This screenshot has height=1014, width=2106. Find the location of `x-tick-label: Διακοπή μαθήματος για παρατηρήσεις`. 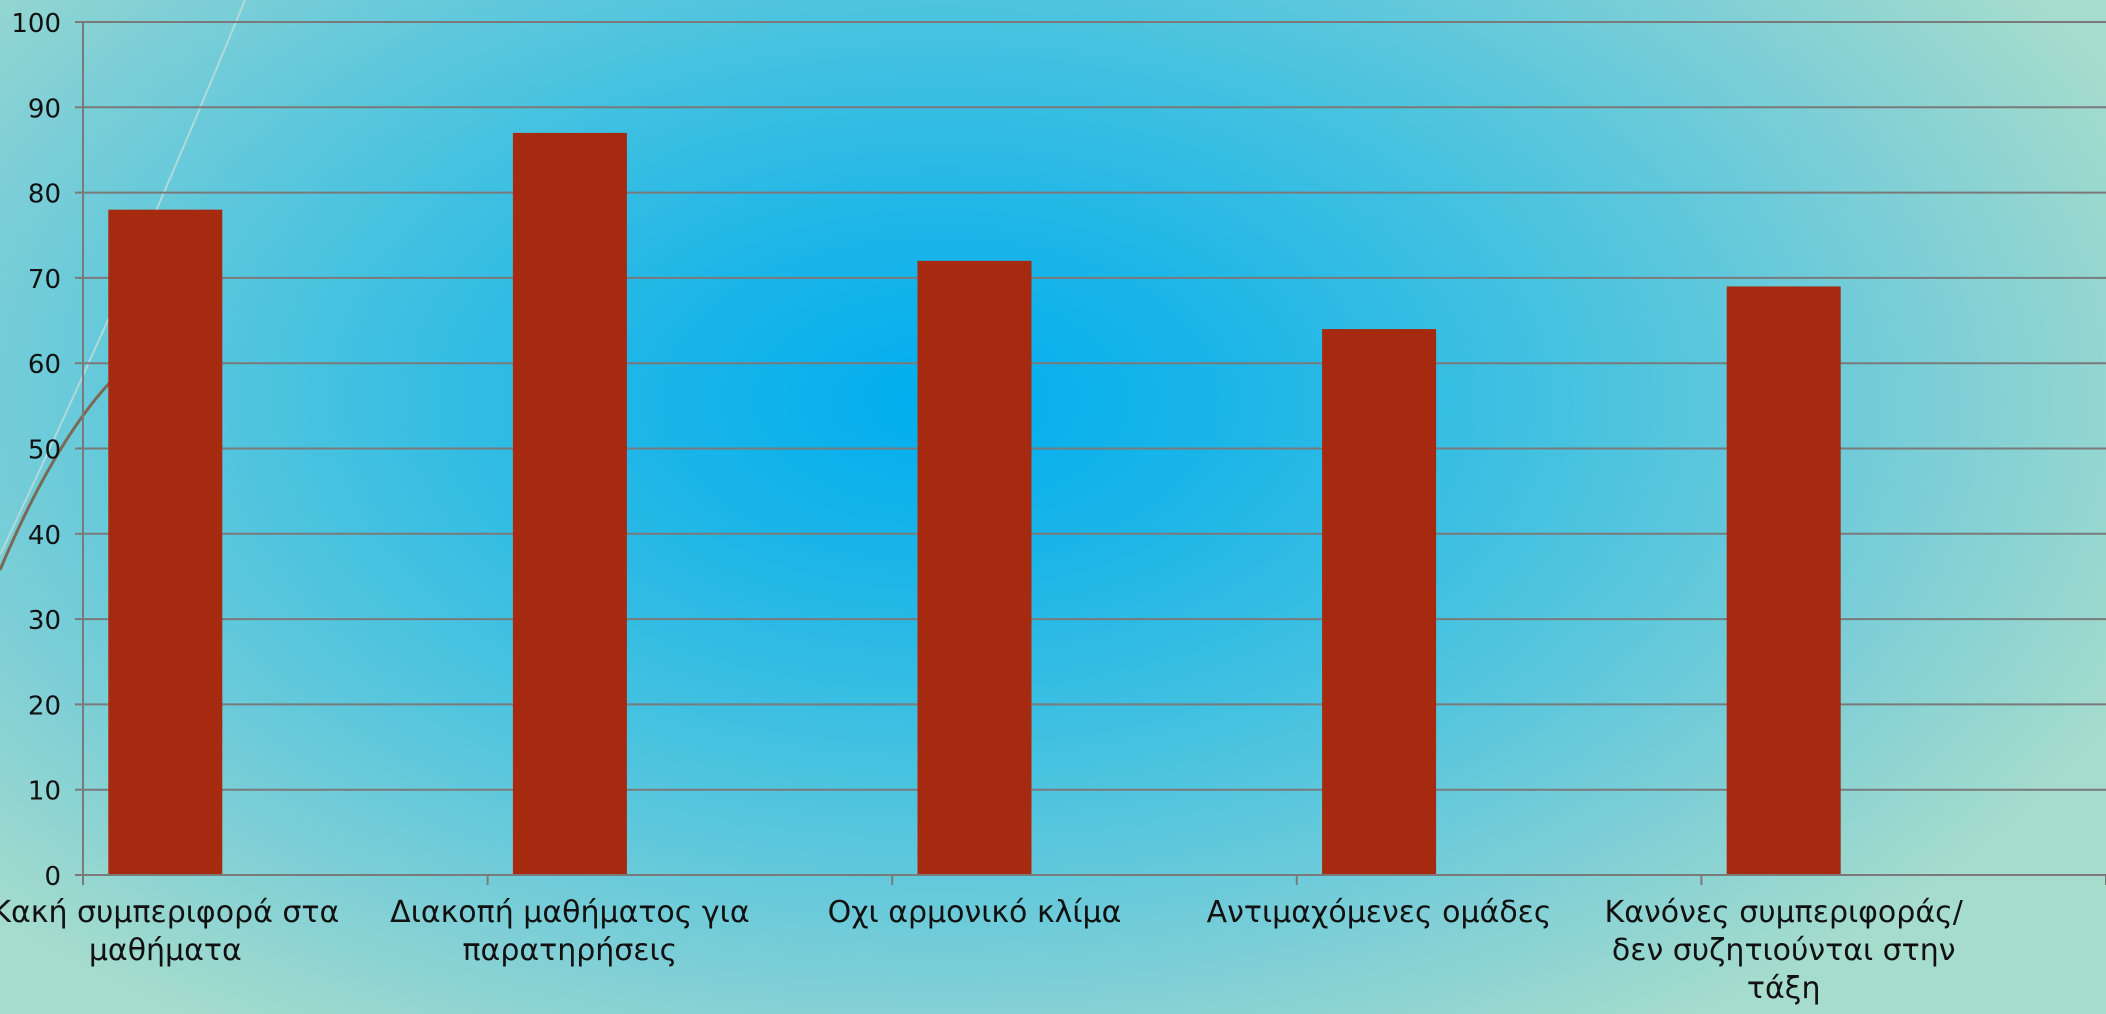

x-tick-label: Διακοπή μαθήματος για παρατηρήσεις is located at coordinates (570, 931).